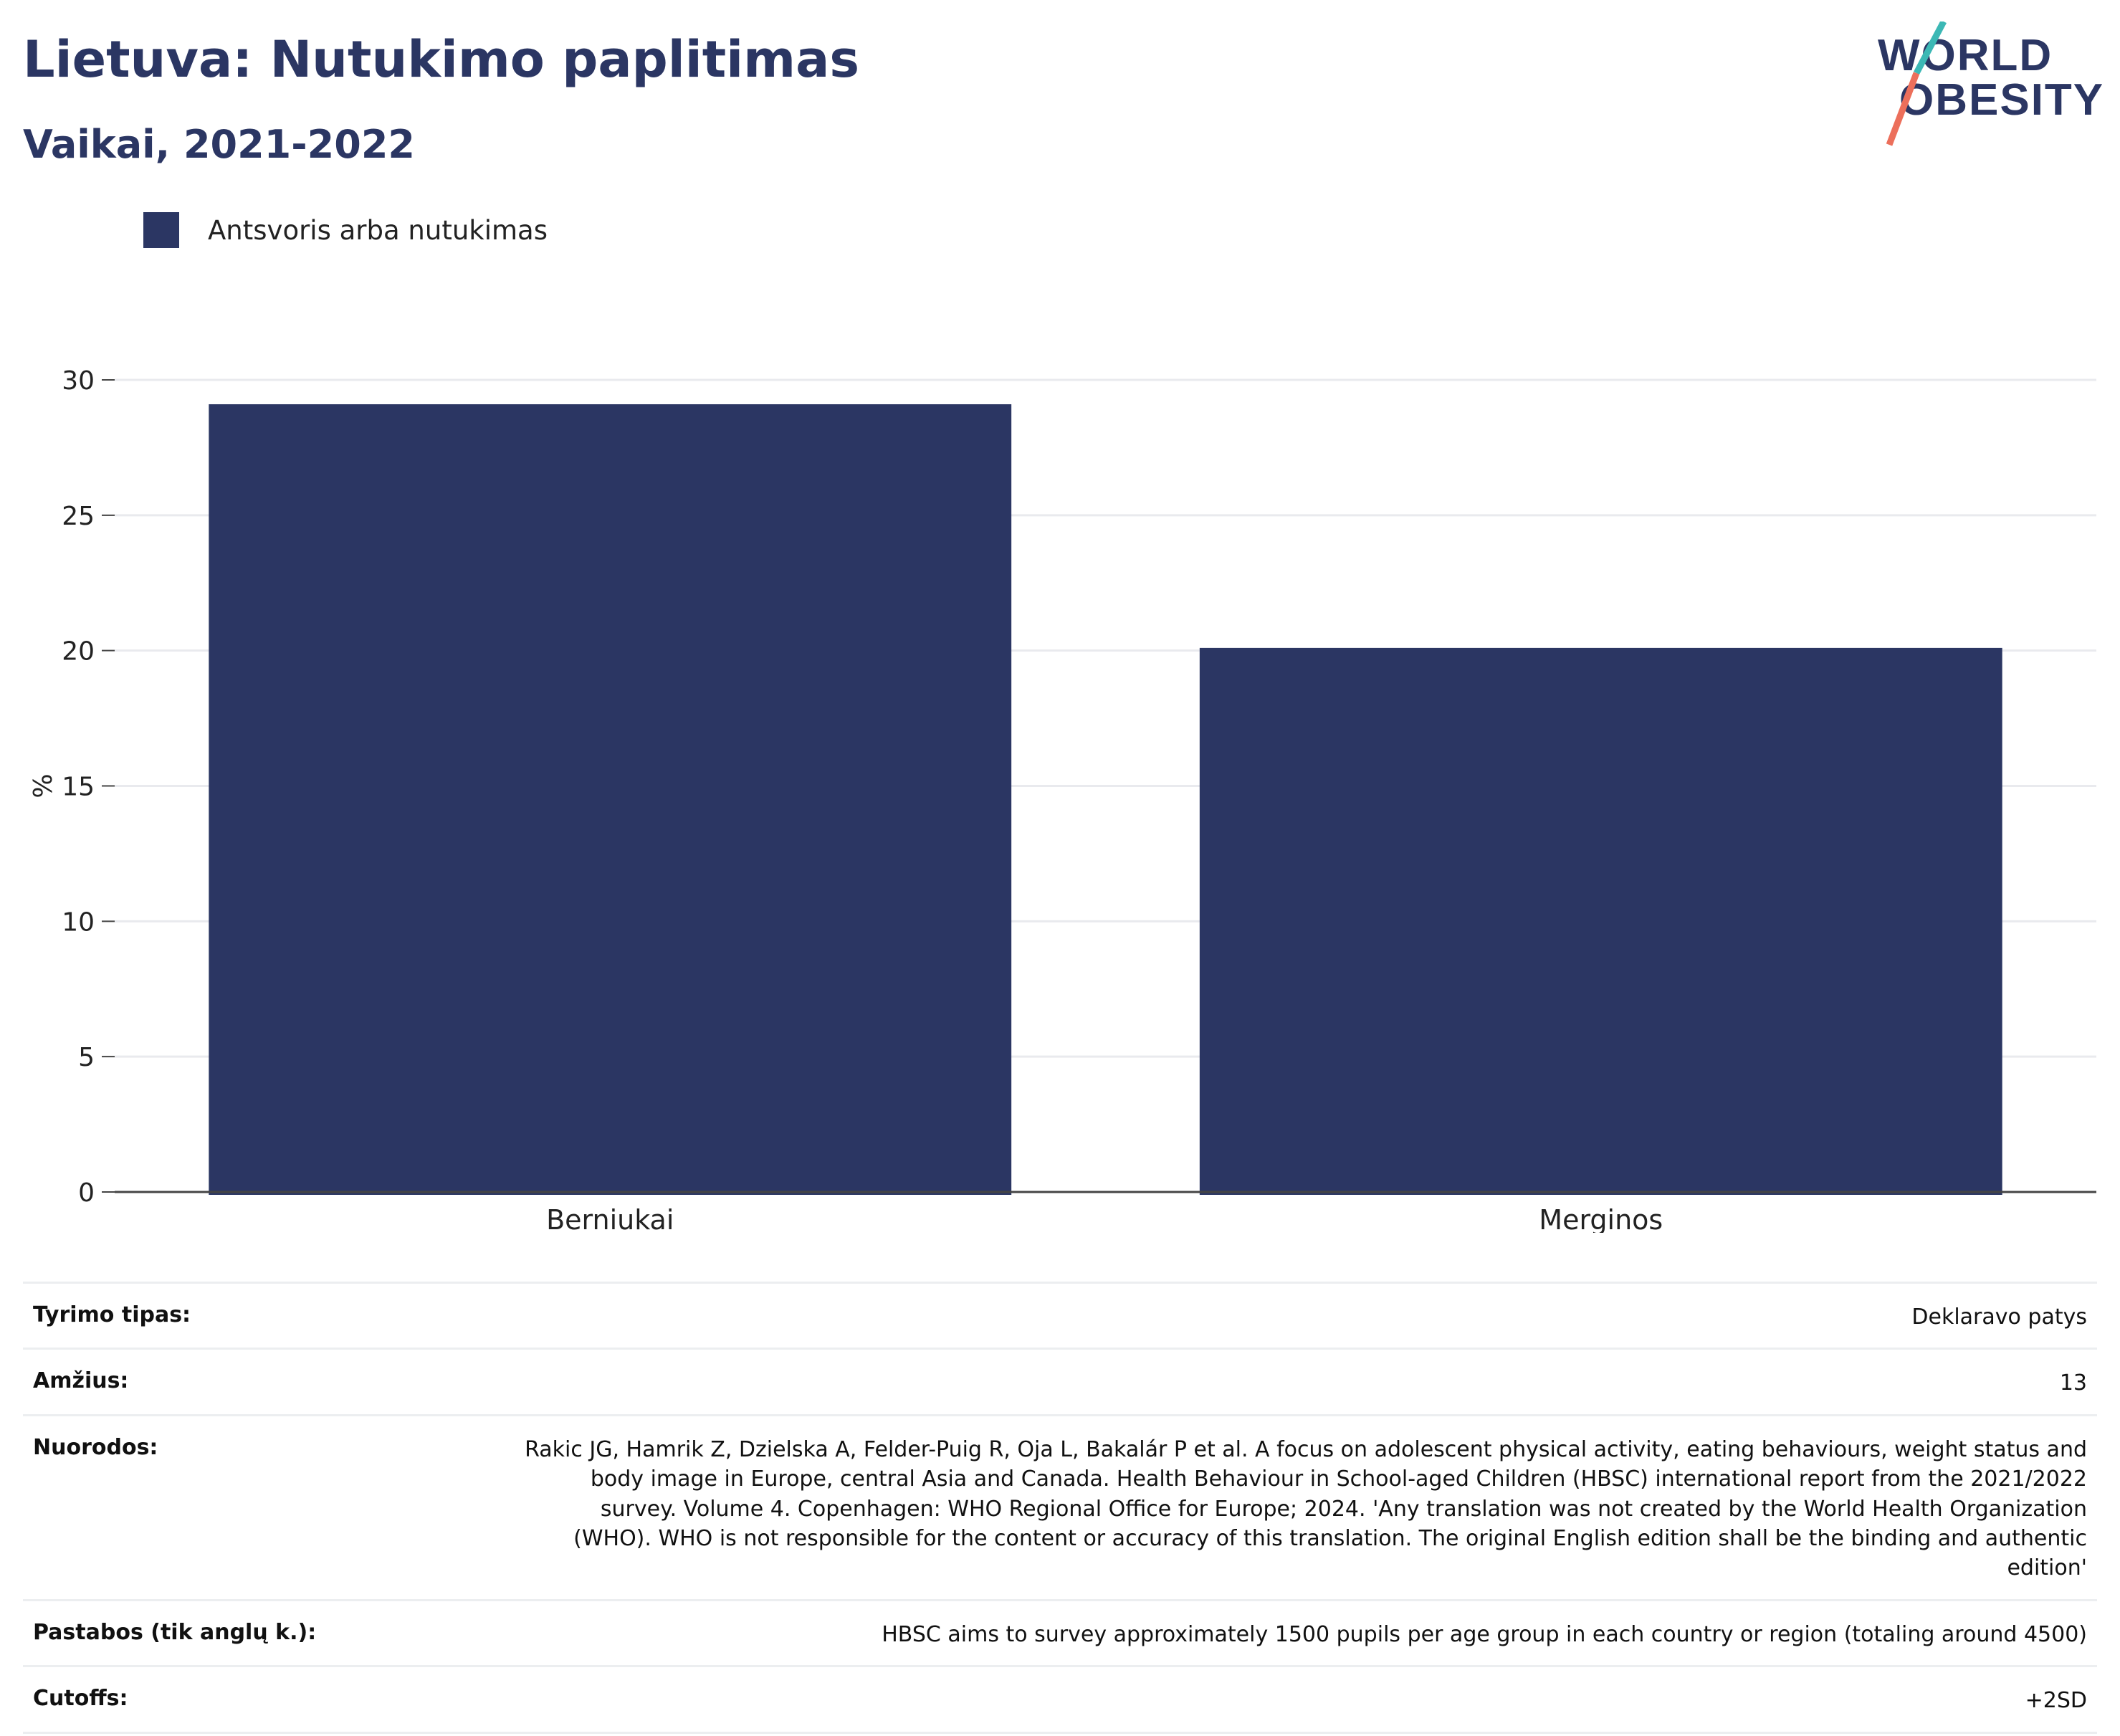 The image size is (2120, 1736). What do you see at coordinates (79, 922) in the screenshot?
I see `y-tick-label: 10` at bounding box center [79, 922].